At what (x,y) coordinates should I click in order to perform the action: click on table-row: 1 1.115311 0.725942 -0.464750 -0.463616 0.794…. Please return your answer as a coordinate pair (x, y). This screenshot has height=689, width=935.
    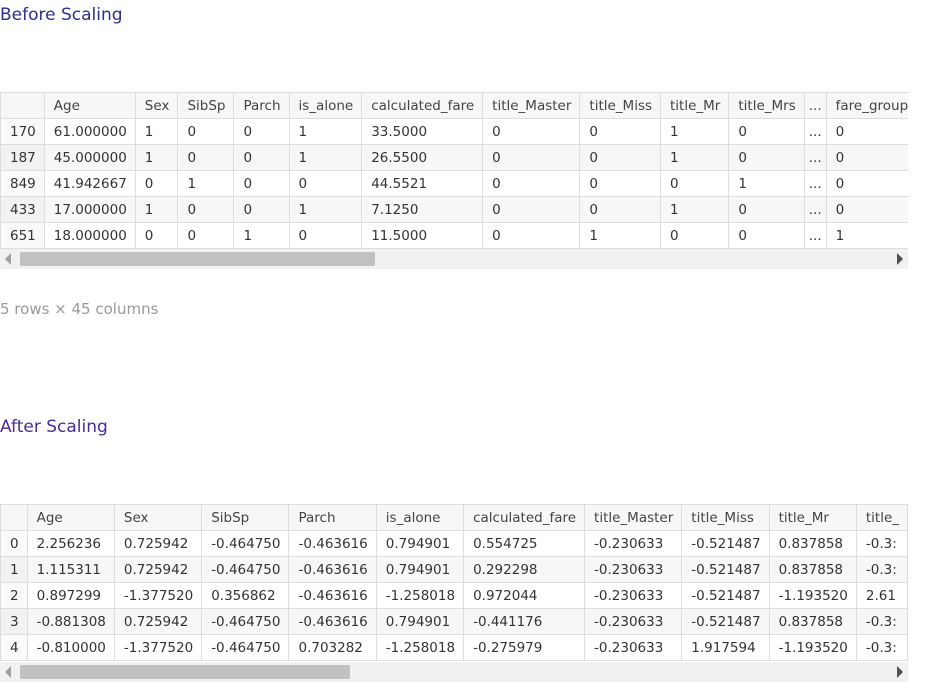
    Looking at the image, I should click on (454, 569).